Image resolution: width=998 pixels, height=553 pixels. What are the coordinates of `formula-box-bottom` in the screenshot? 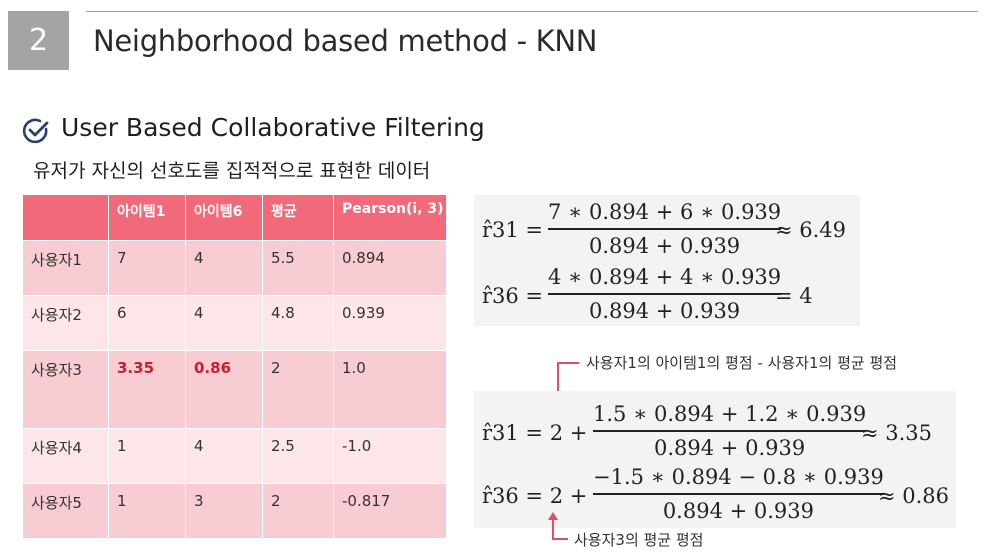 It's located at (715, 459).